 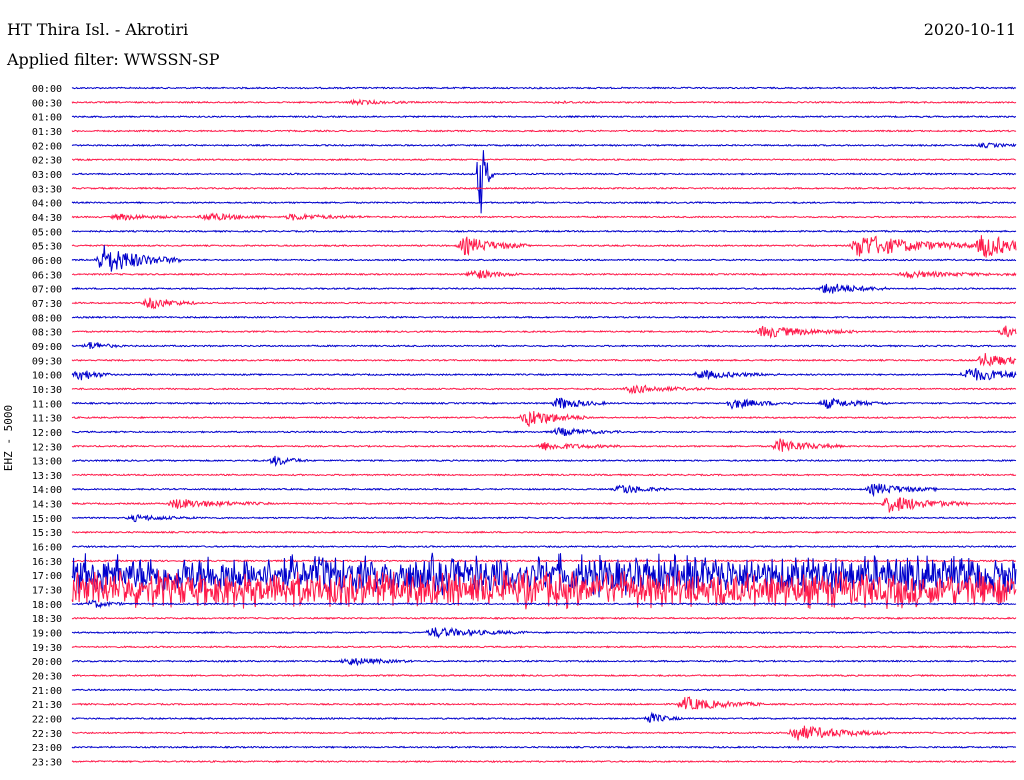 I want to click on row-time-label: 14:30, so click(x=47, y=505).